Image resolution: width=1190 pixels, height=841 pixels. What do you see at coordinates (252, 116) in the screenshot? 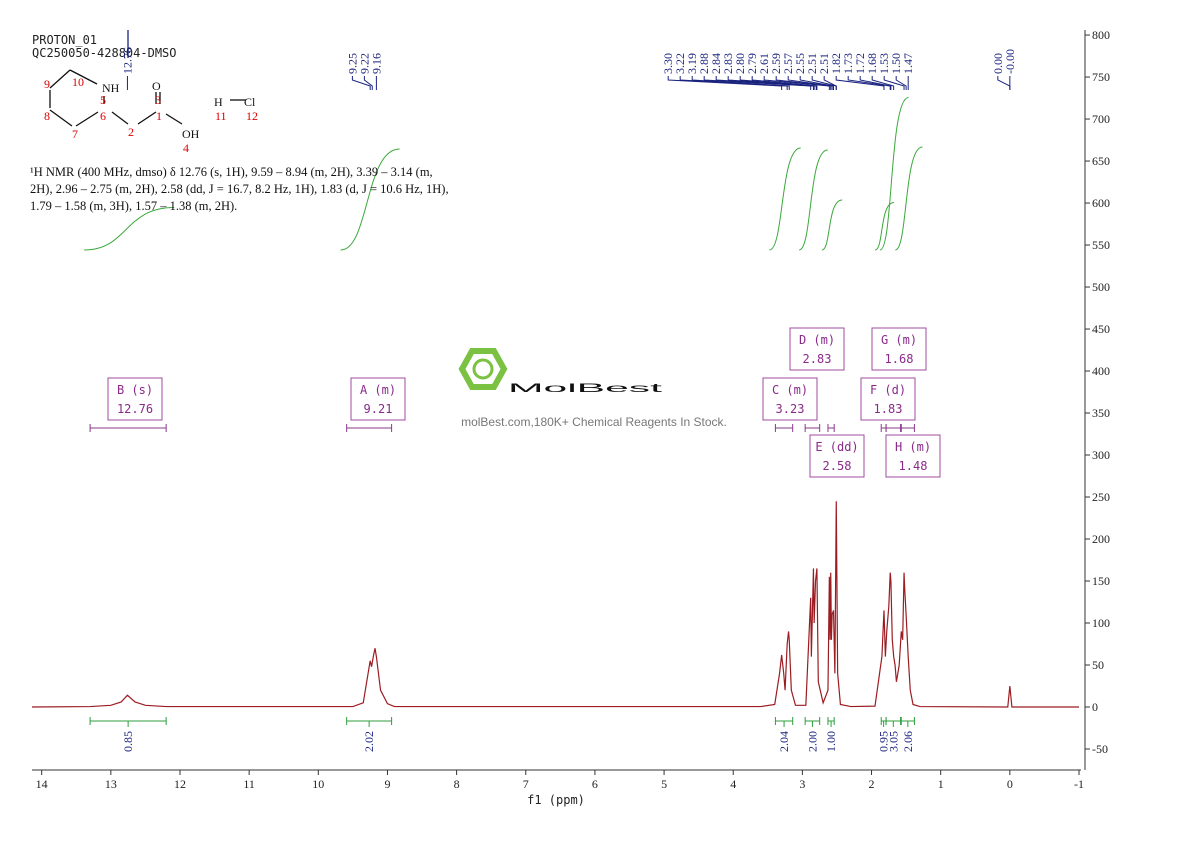
I see `atom-number: 12` at bounding box center [252, 116].